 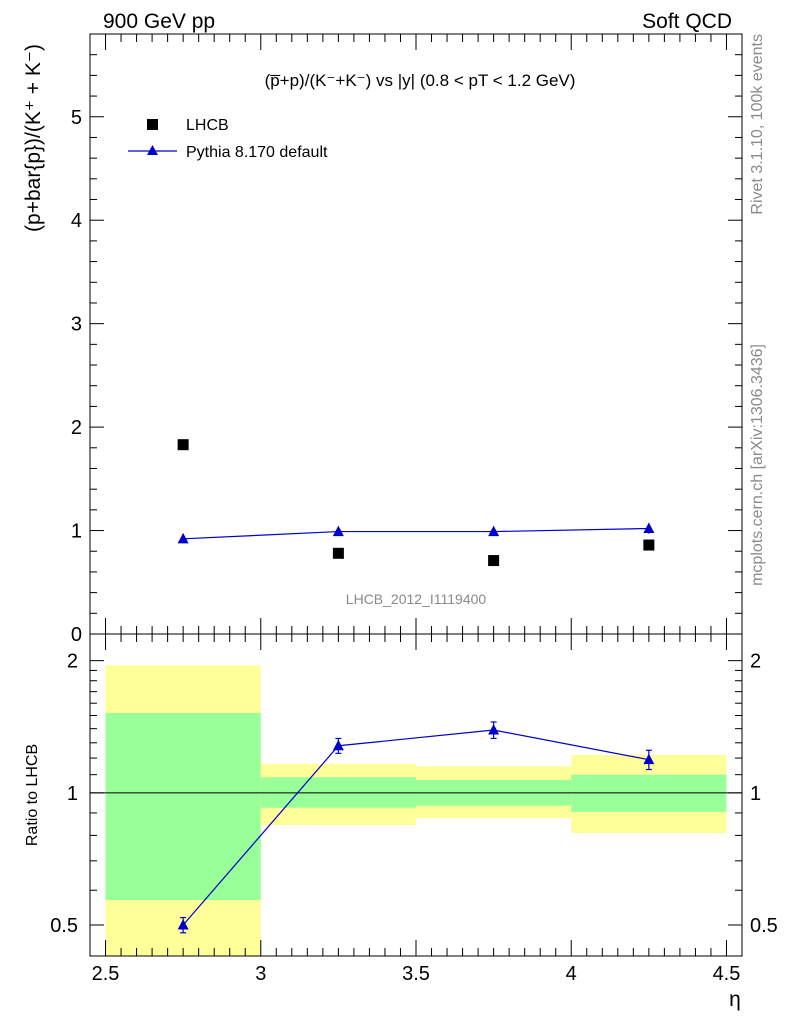 I want to click on legend-pythia-marker, so click(x=152, y=150).